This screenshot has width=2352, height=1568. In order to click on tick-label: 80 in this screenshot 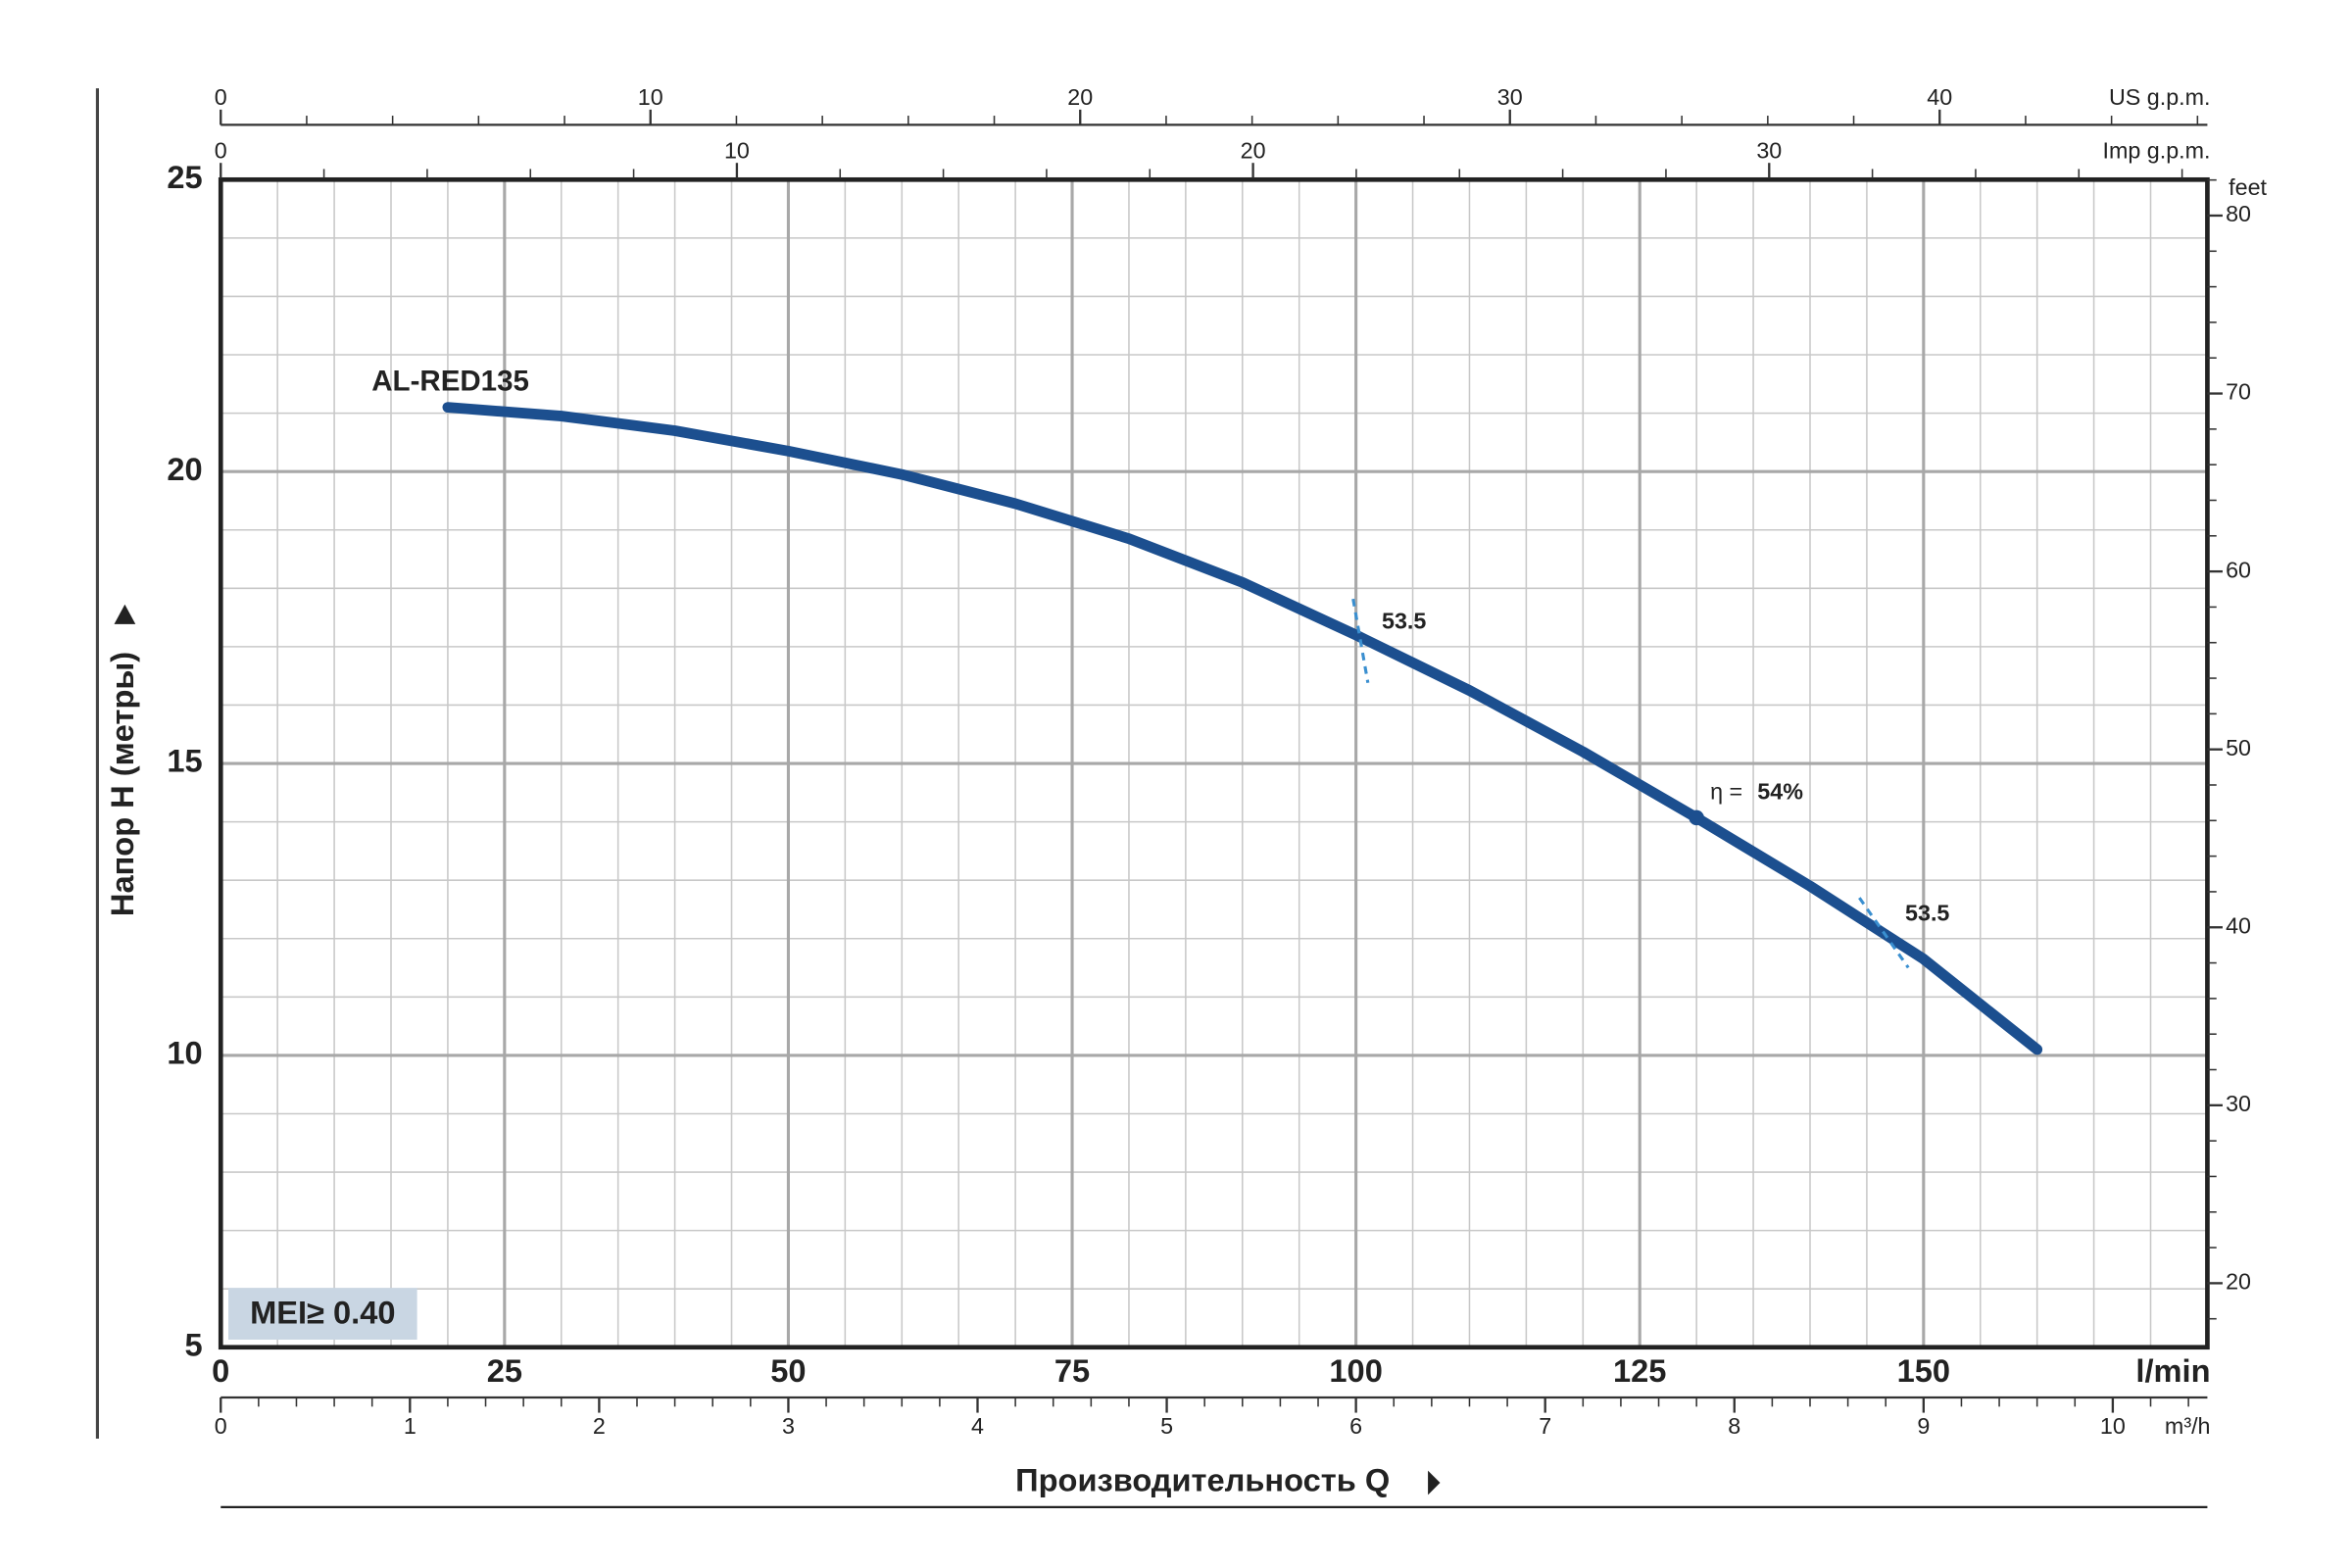, I will do `click(2238, 213)`.